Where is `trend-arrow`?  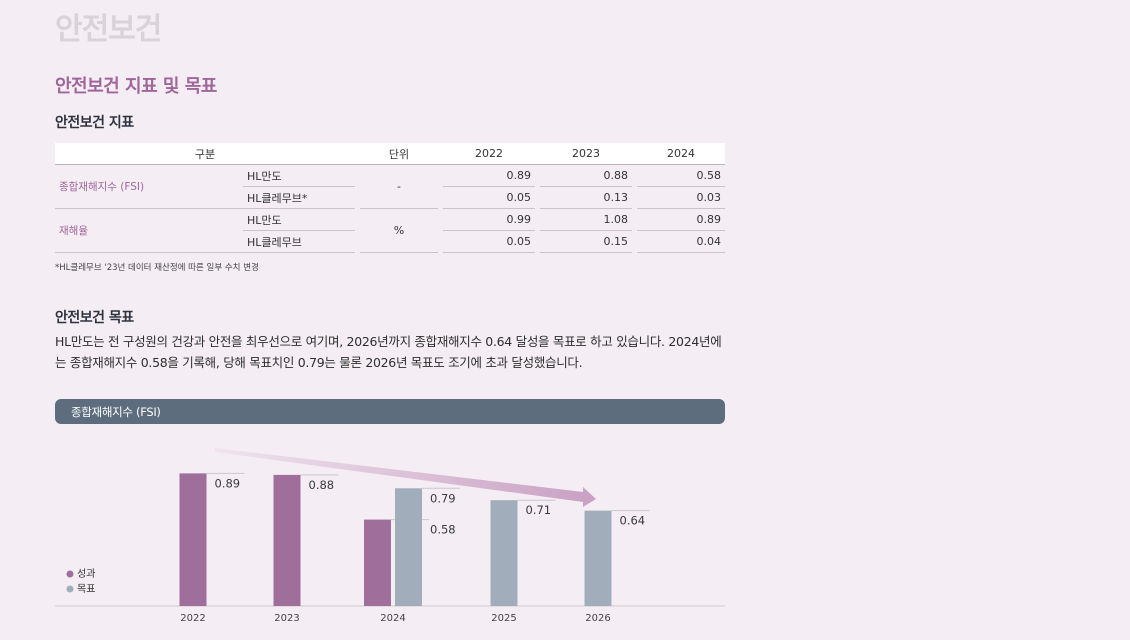 trend-arrow is located at coordinates (405, 477).